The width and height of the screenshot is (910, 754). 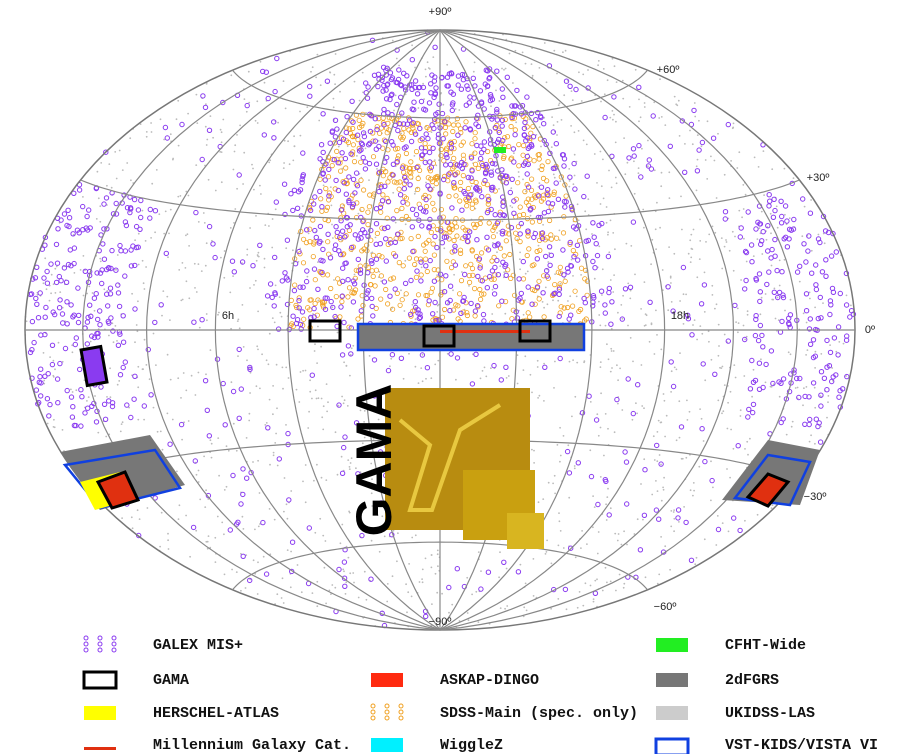 I want to click on legend-icon, so click(x=672, y=680).